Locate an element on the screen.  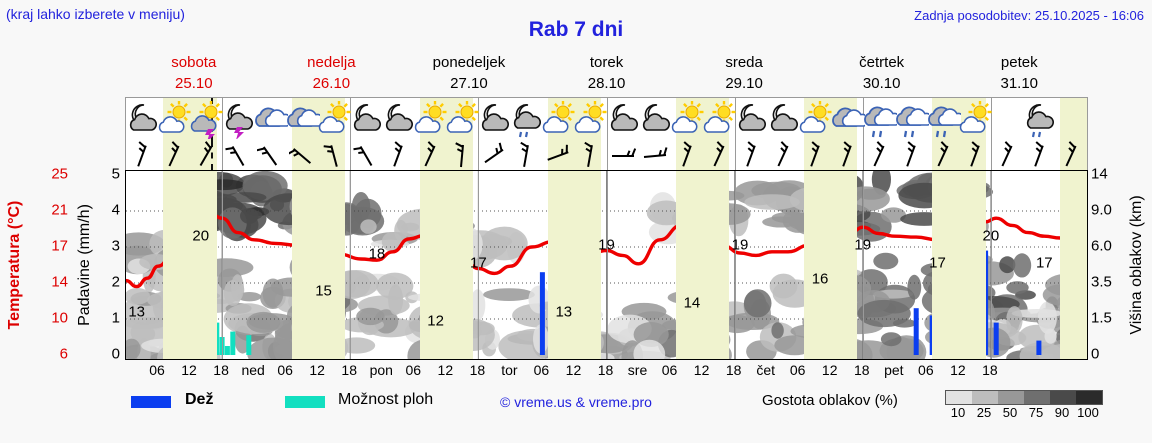
day-date: 30.10 is located at coordinates (881, 83).